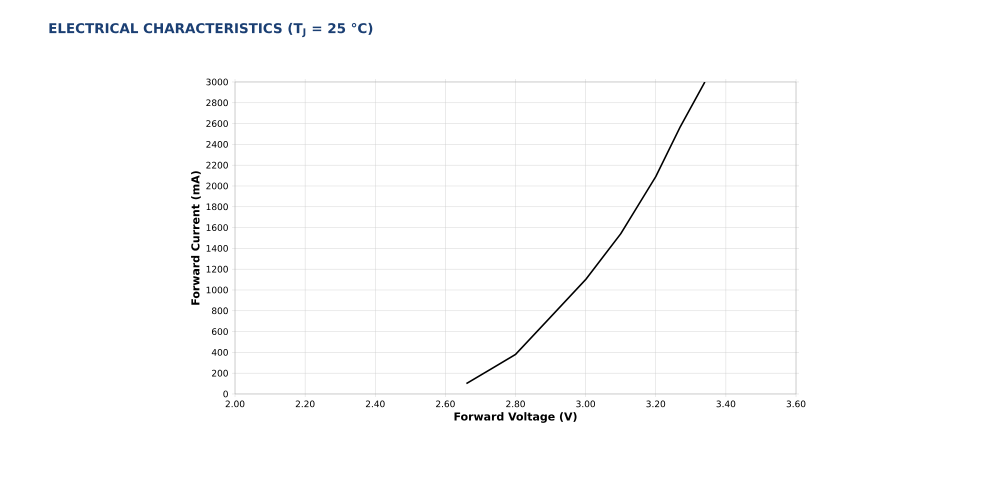  What do you see at coordinates (217, 290) in the screenshot?
I see `y-tick-label: 1000` at bounding box center [217, 290].